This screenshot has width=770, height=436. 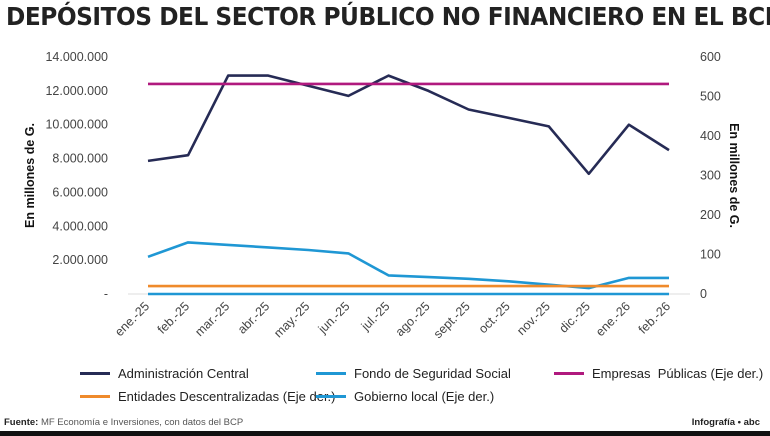 I want to click on x-tick-label: feb.-25, so click(x=173, y=317).